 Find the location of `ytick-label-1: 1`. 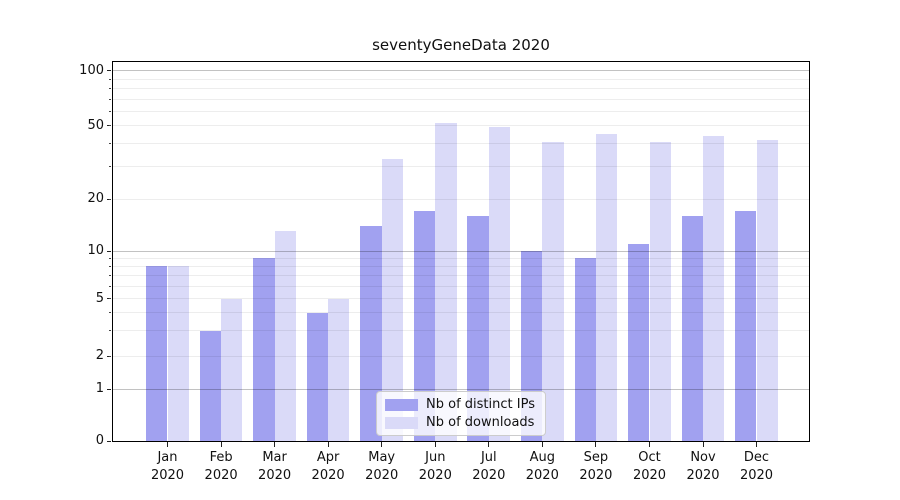

ytick-label-1: 1 is located at coordinates (99, 389).